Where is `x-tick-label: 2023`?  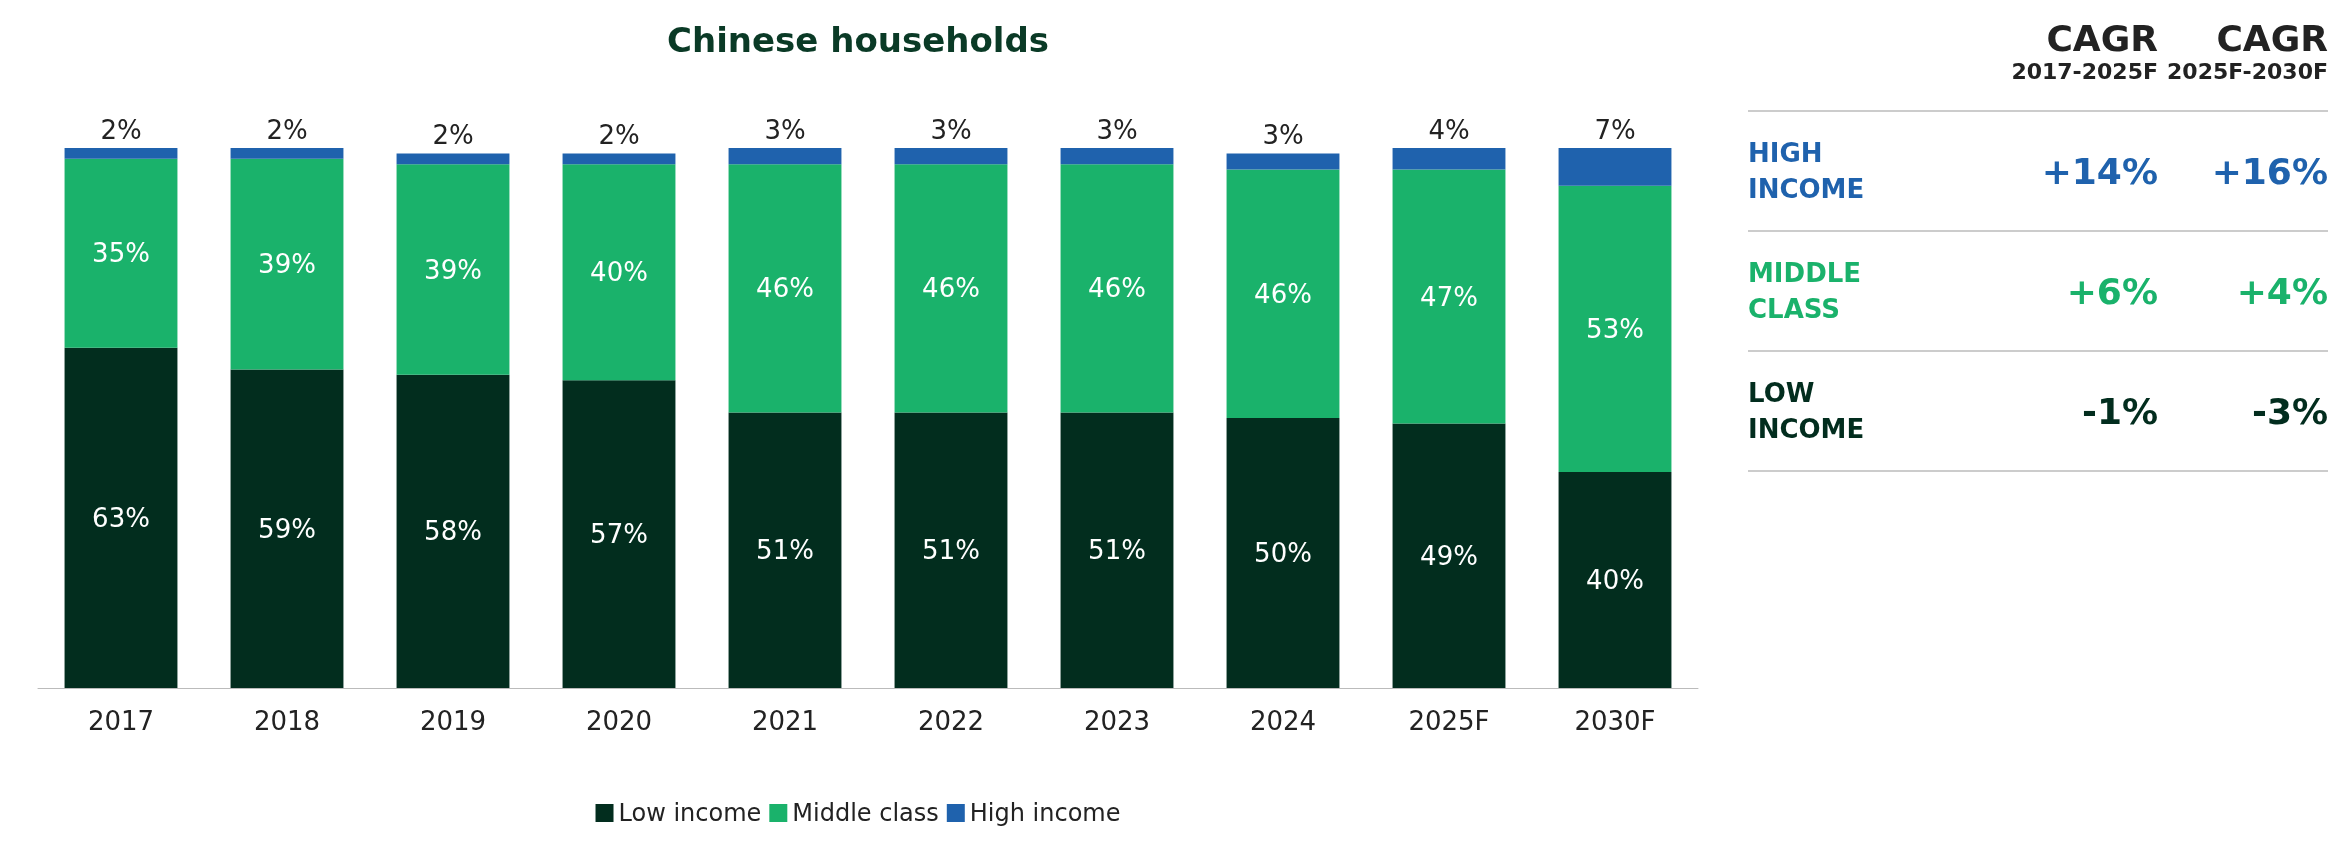
x-tick-label: 2023 is located at coordinates (1117, 721).